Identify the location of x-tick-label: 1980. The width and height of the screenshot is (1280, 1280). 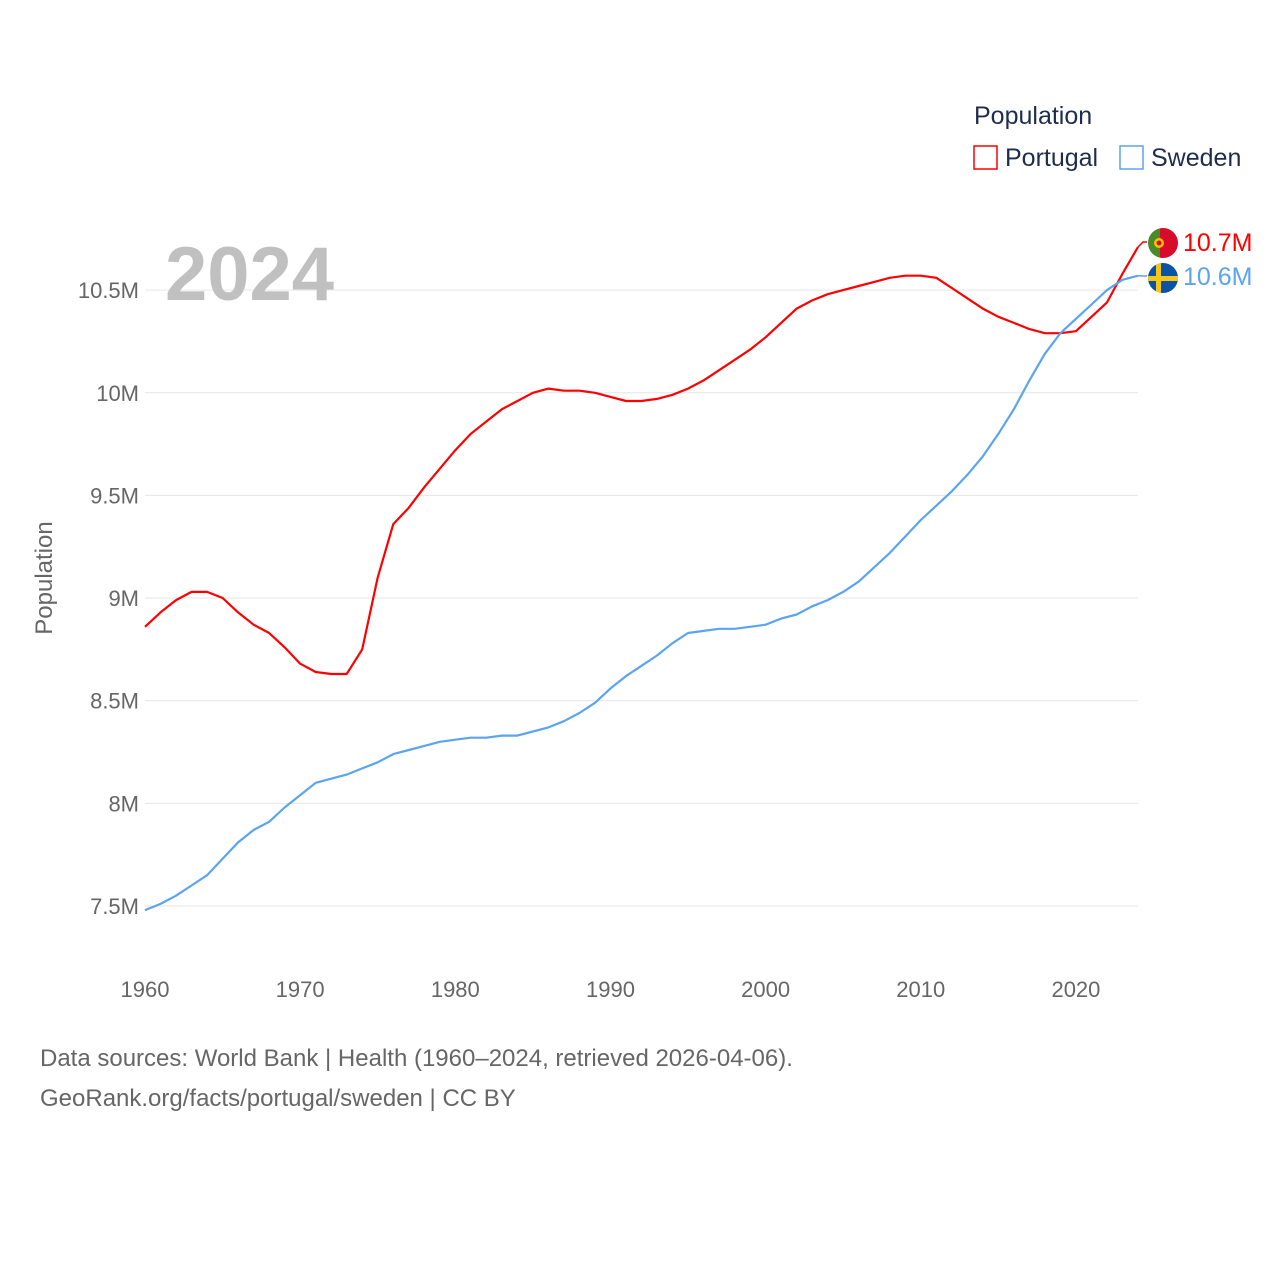
(455, 989).